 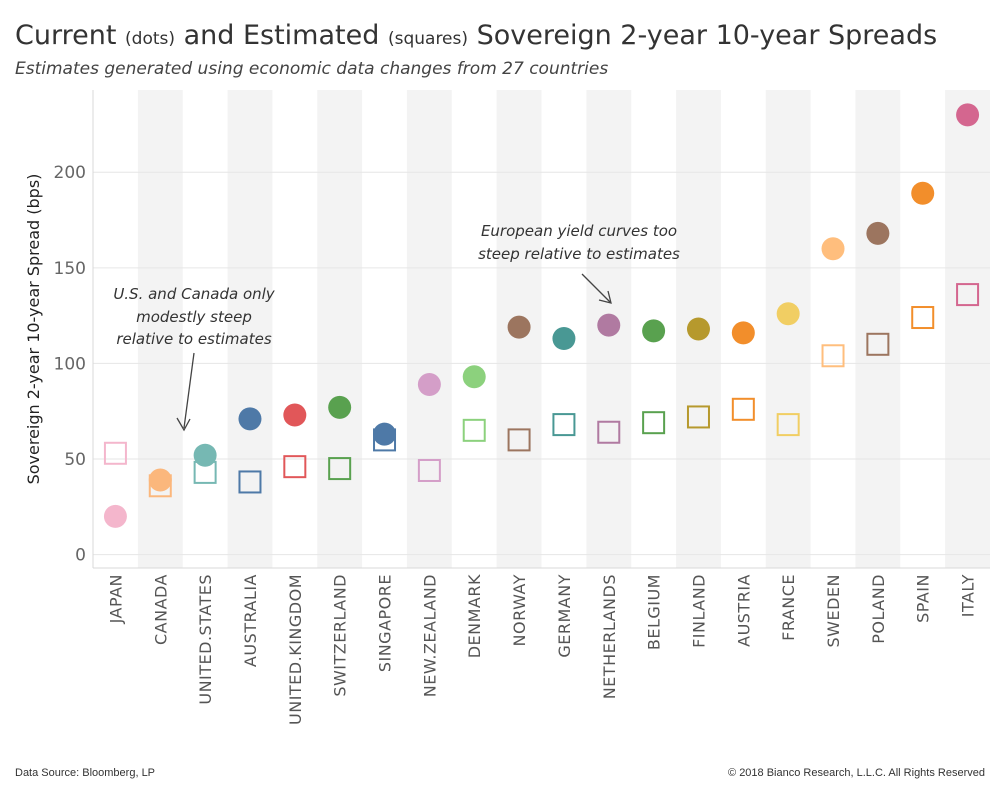 I want to click on y-tick-label: 150, so click(x=70, y=269).